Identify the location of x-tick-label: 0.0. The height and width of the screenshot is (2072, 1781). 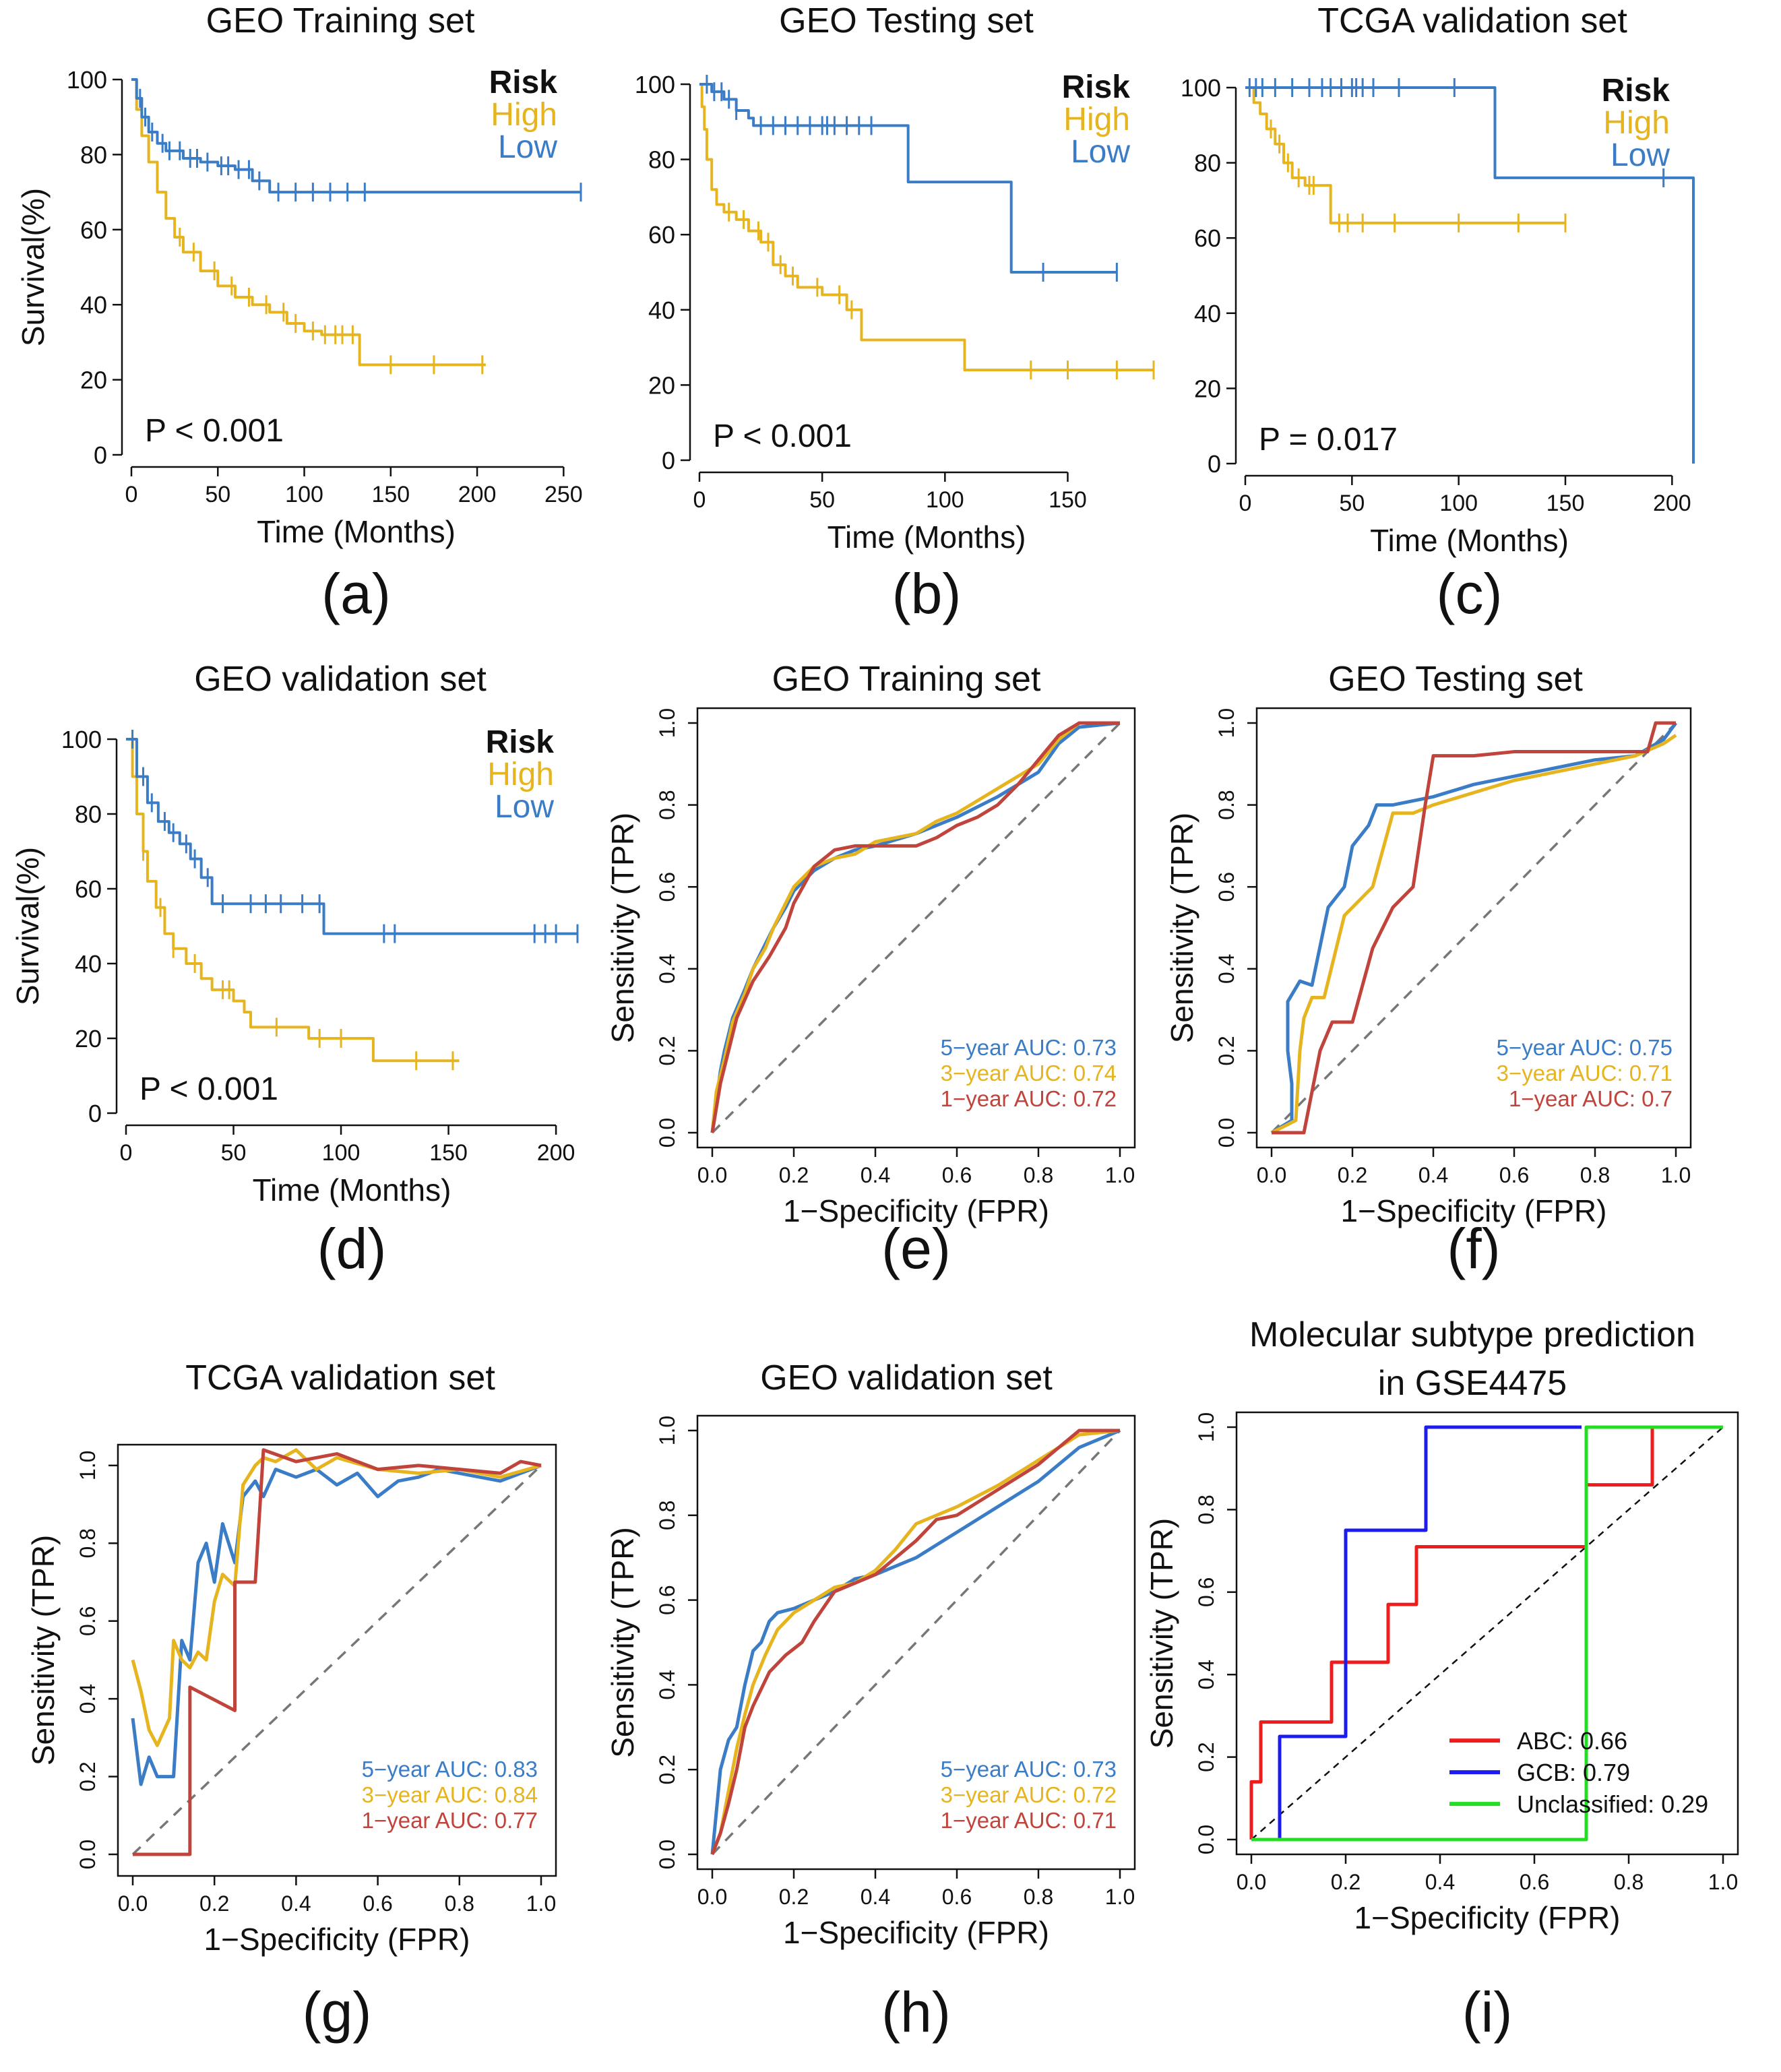
(712, 1175).